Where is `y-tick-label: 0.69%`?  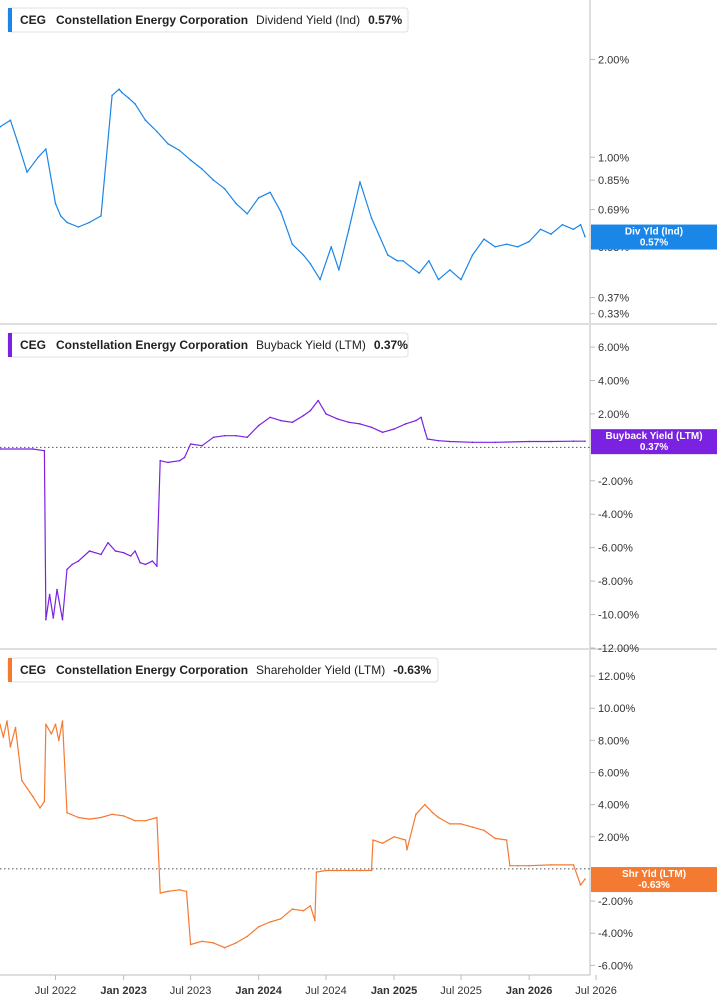 y-tick-label: 0.69% is located at coordinates (613, 211).